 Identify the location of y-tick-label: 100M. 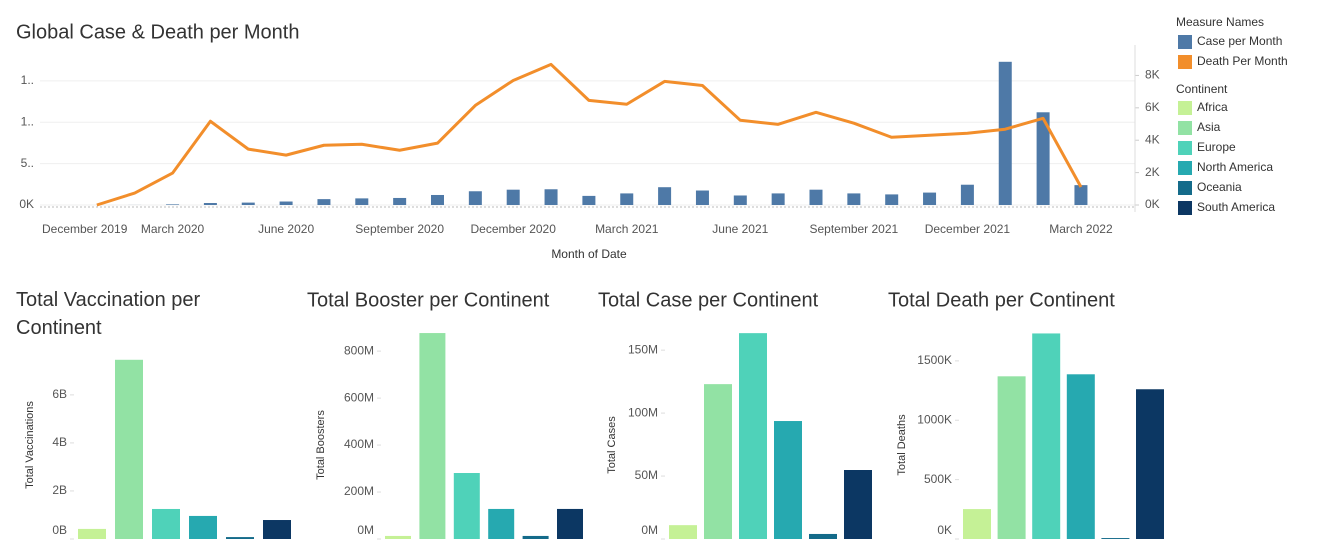
(643, 412).